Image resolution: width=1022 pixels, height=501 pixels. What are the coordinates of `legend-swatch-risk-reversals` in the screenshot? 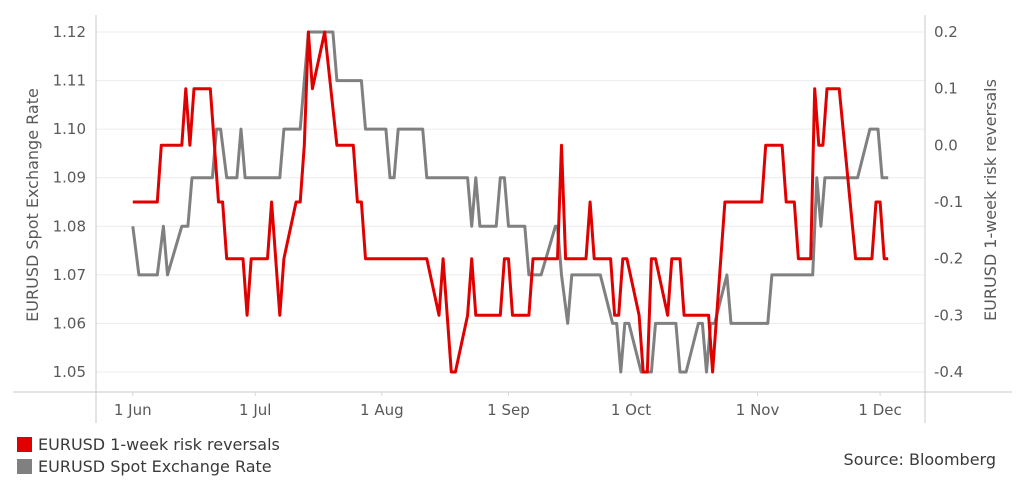 It's located at (24, 444).